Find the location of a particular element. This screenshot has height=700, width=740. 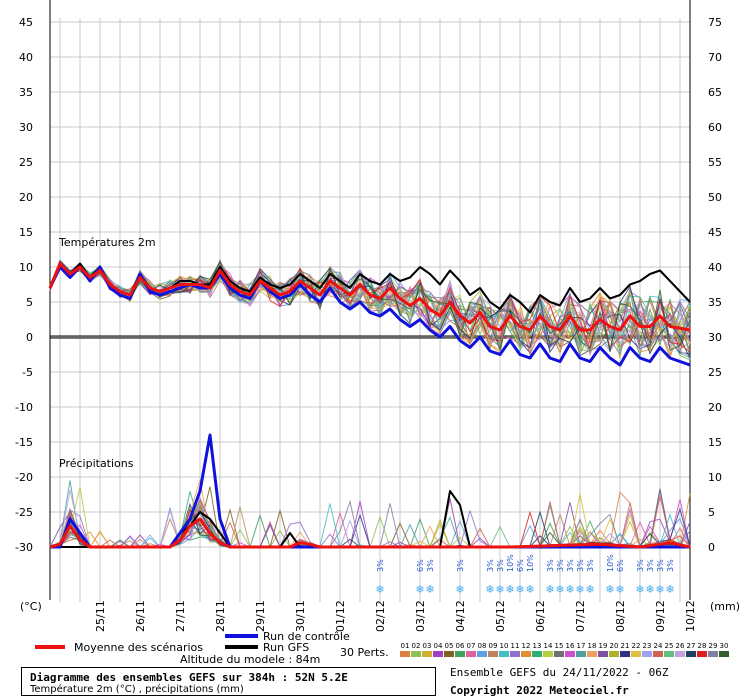

right-tick-label: 5 is located at coordinates (711, 512).